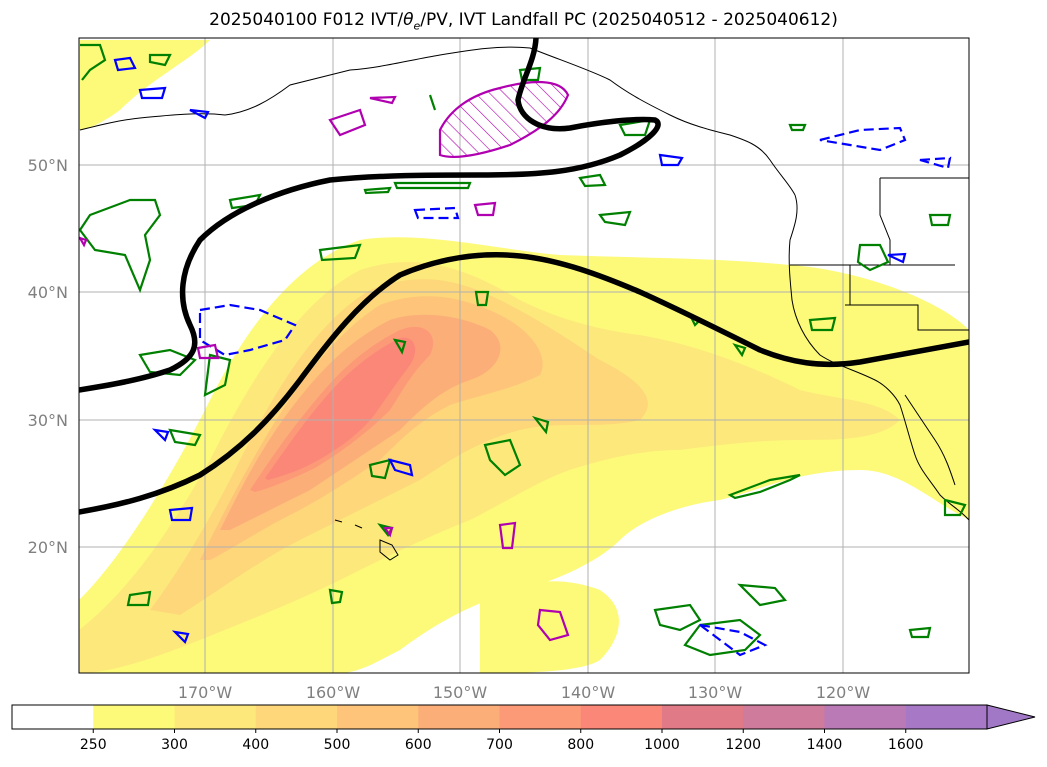  I want to click on colorbar-tick-label: 500, so click(337, 745).